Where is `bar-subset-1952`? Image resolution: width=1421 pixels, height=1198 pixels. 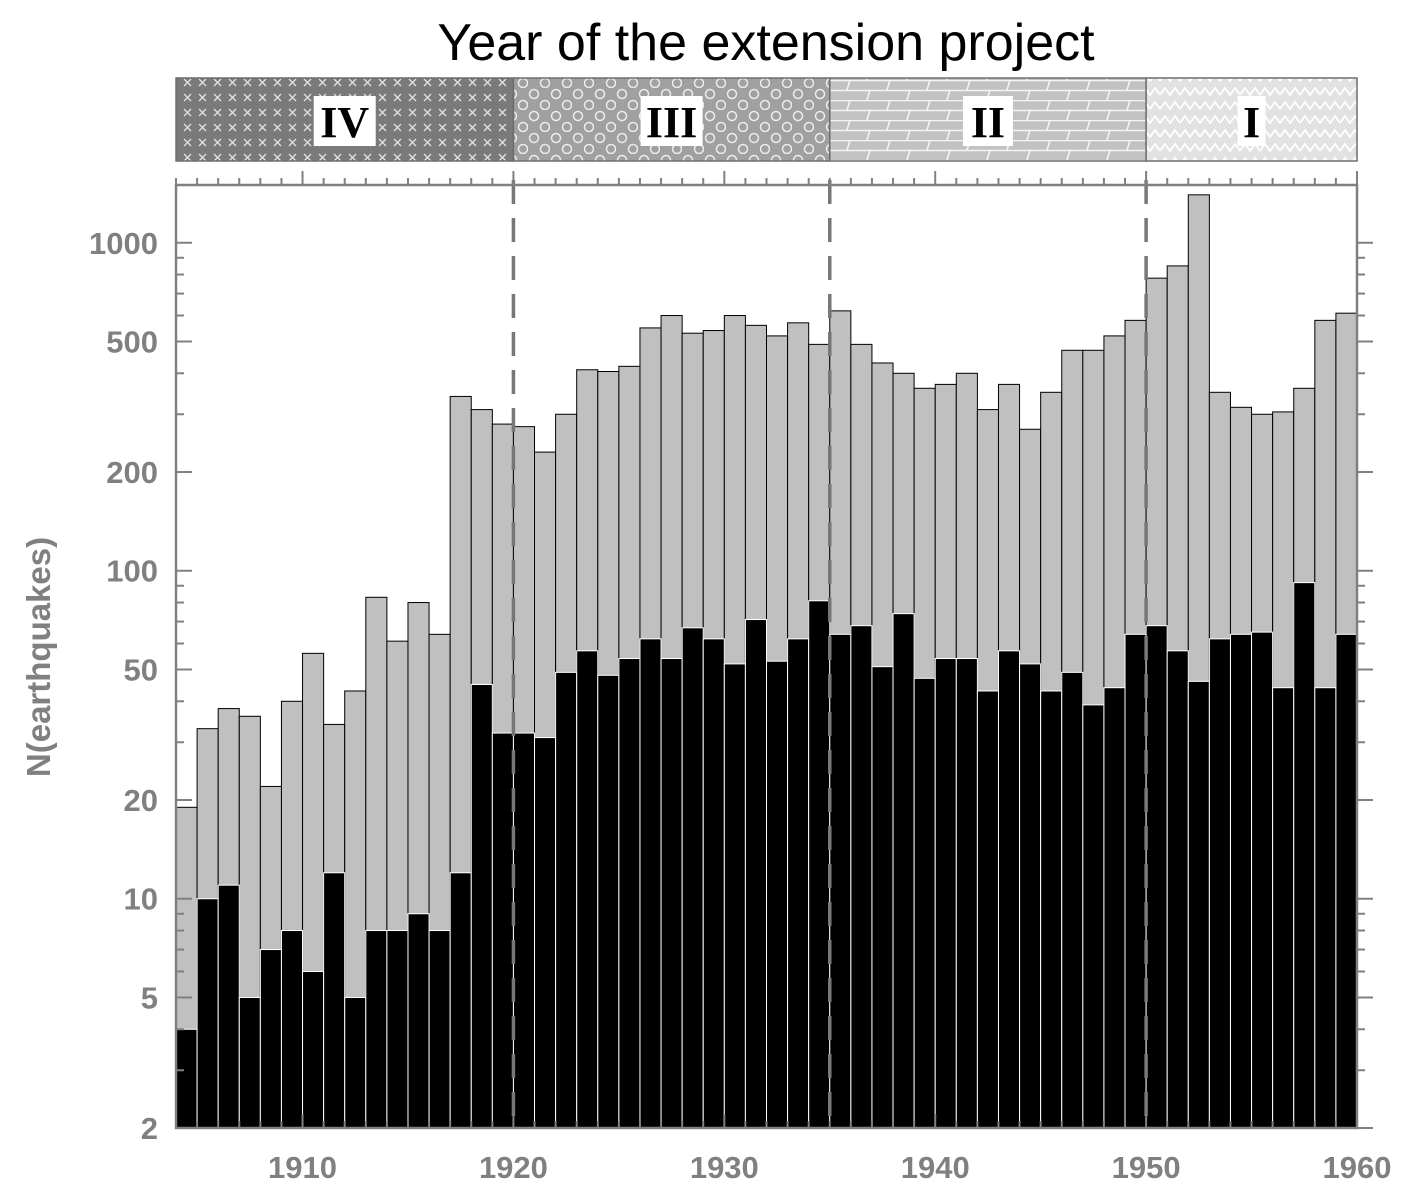
bar-subset-1952 is located at coordinates (1198, 904).